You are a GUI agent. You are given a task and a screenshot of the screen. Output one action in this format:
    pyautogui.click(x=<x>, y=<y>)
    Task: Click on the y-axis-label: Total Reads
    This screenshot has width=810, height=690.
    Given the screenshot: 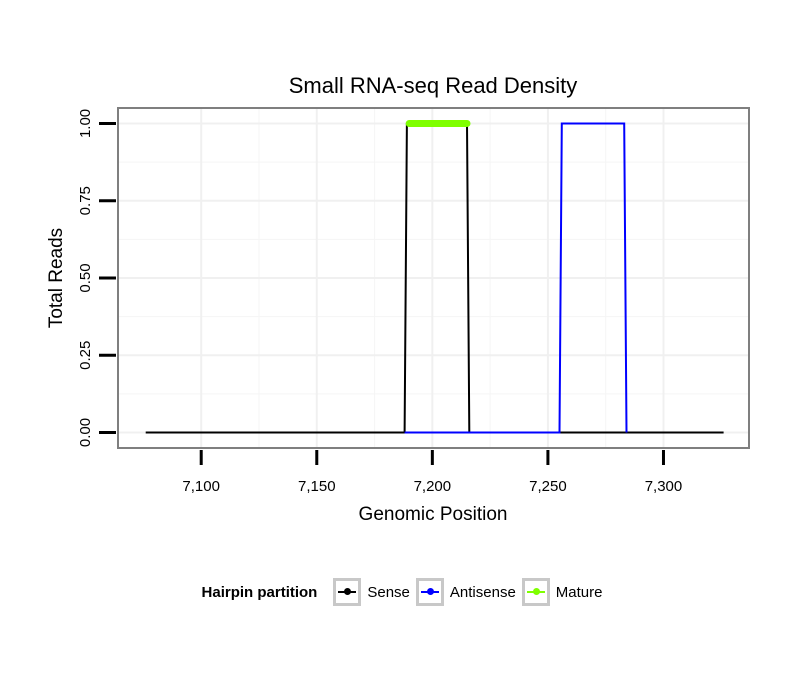 What is the action you would take?
    pyautogui.click(x=56, y=278)
    